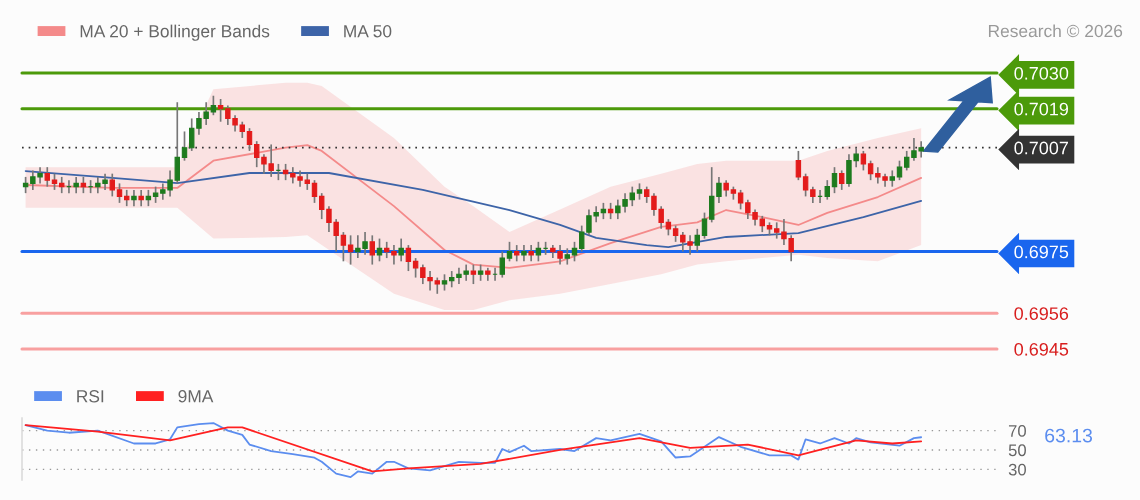  What do you see at coordinates (473, 209) in the screenshot?
I see `line-series` at bounding box center [473, 209].